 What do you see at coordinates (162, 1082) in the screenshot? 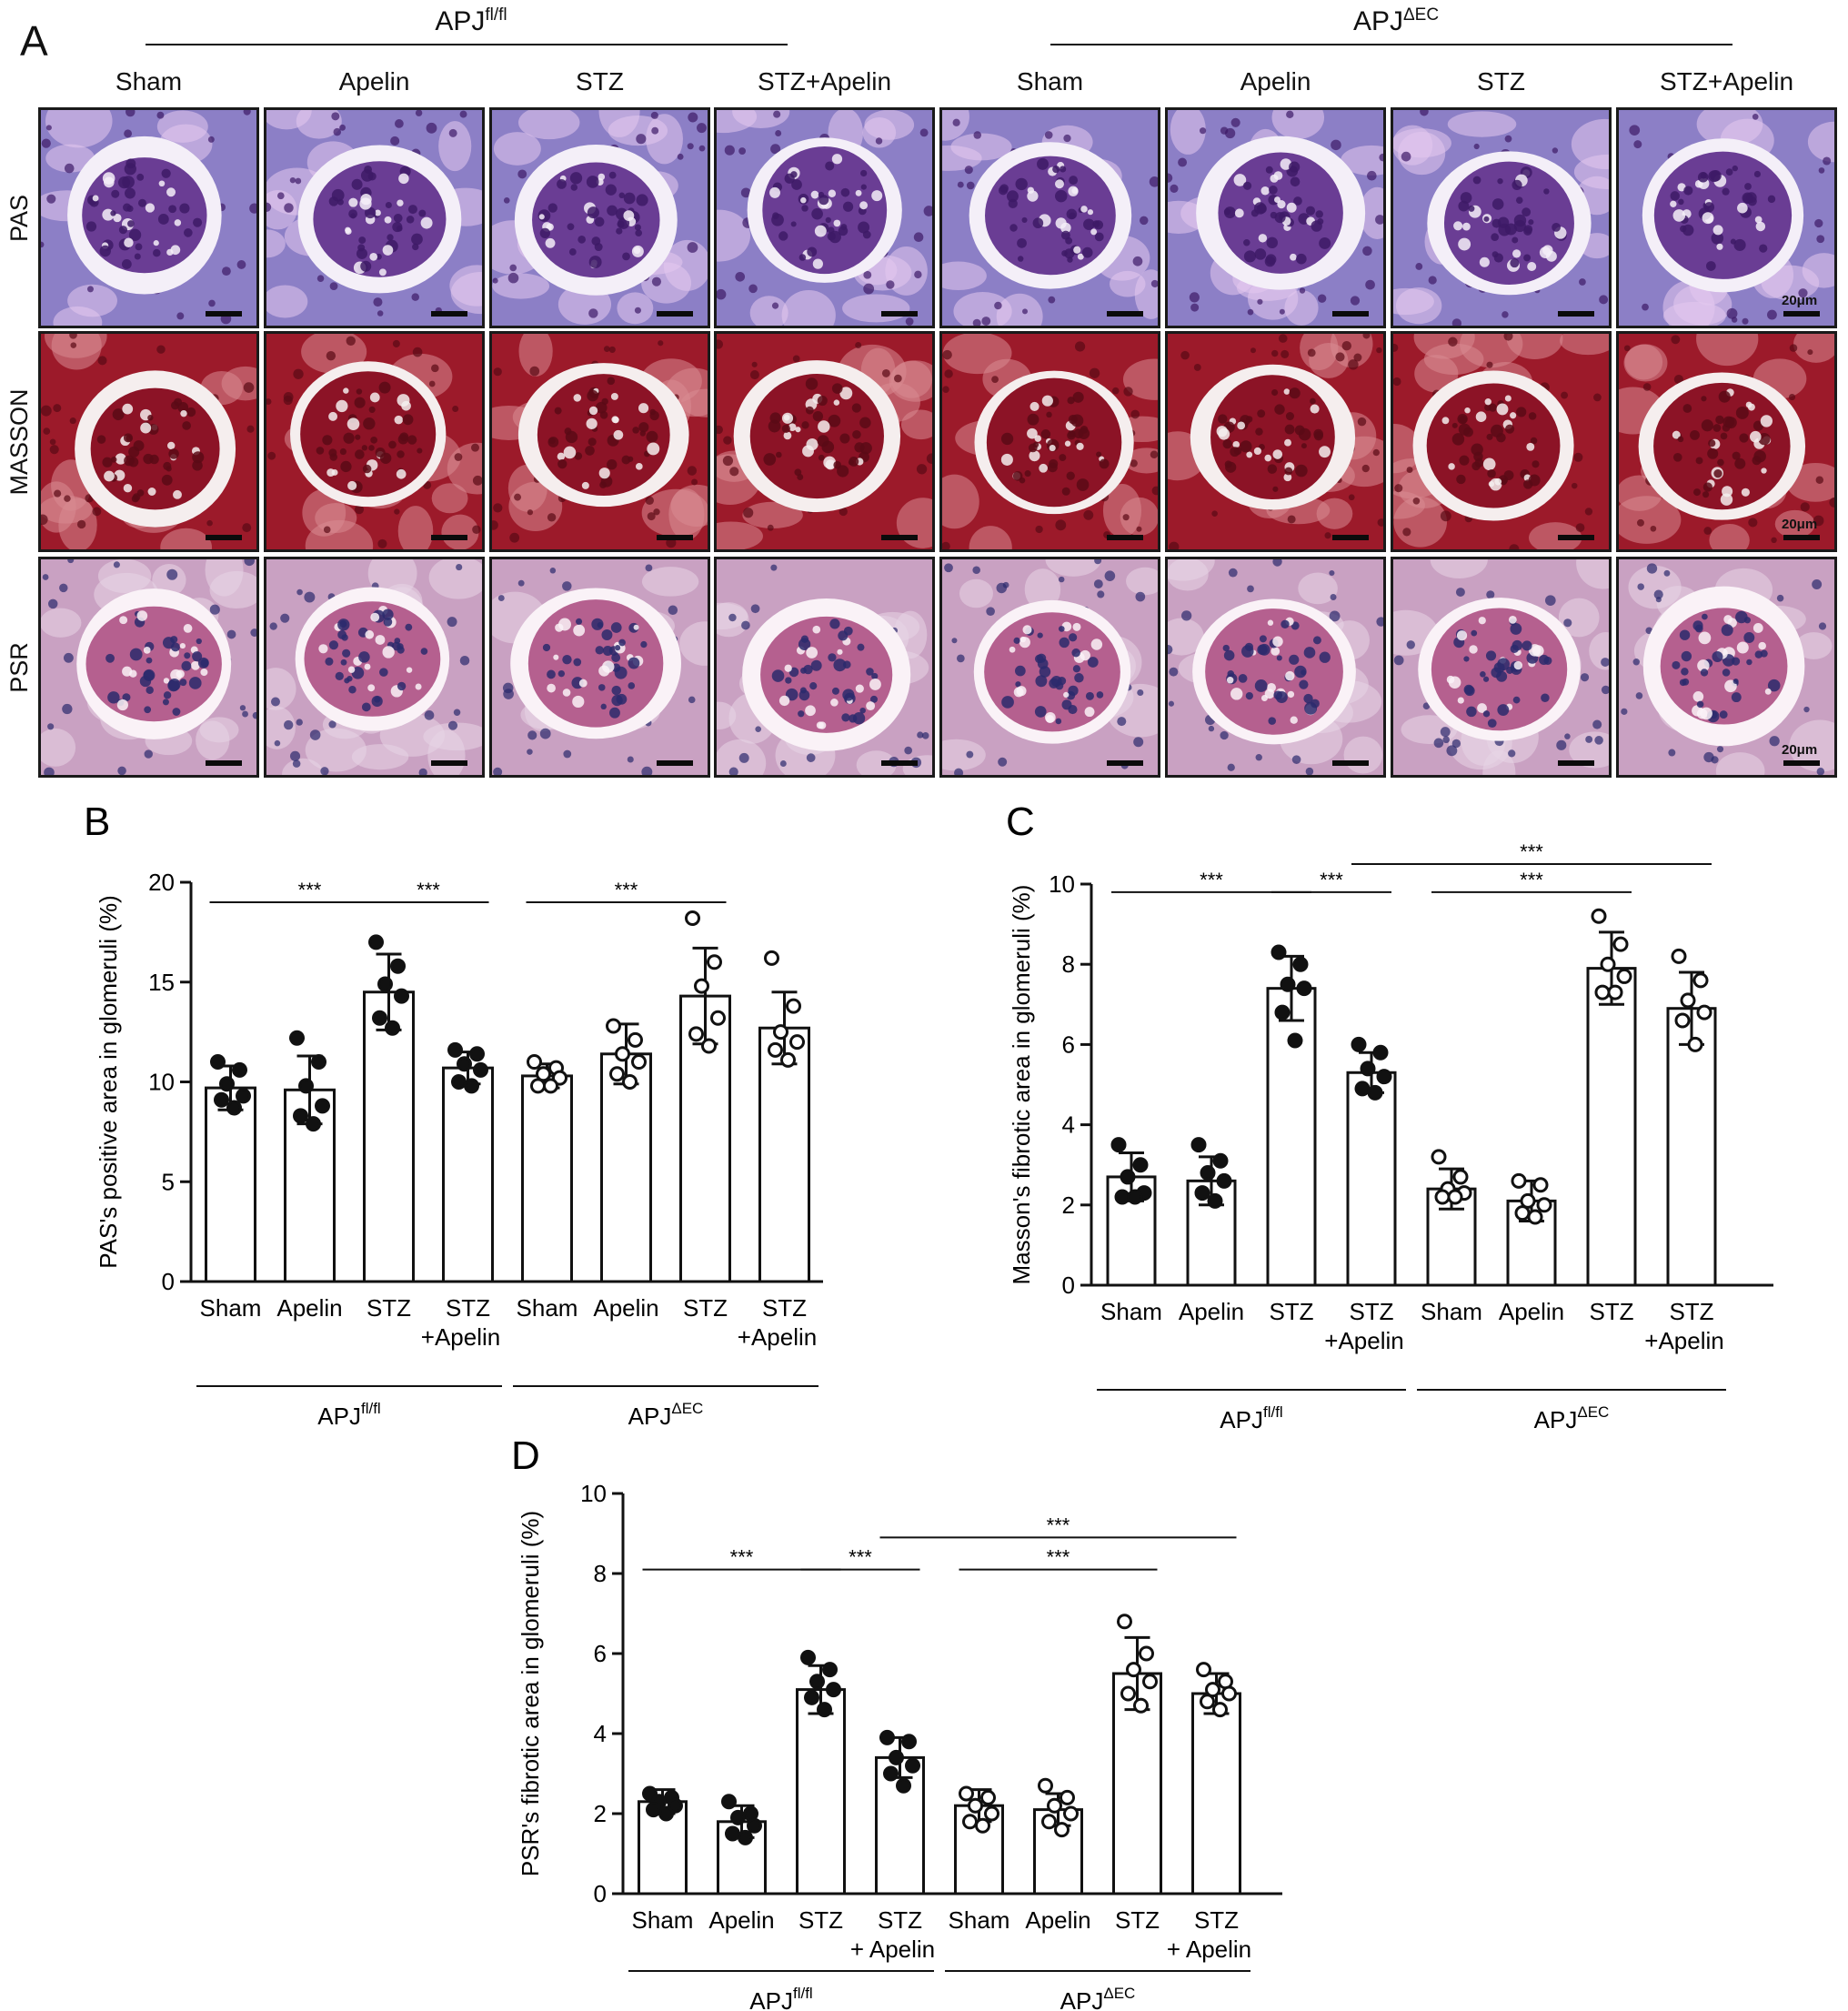
I see `y-tick-label: 10` at bounding box center [162, 1082].